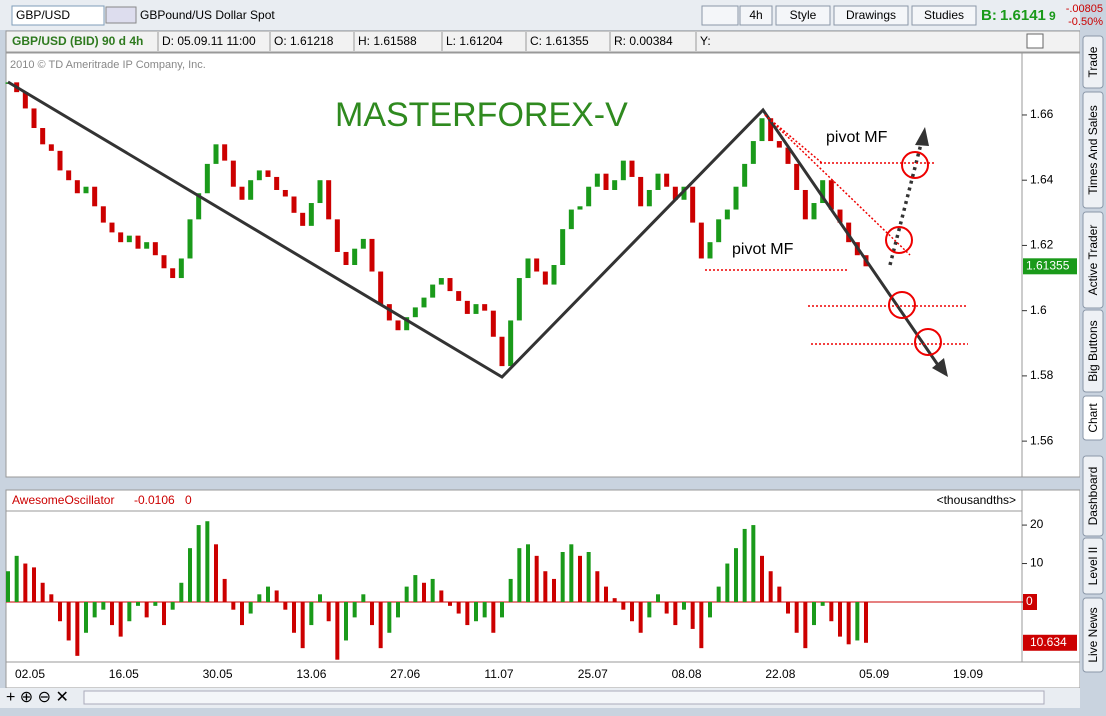 This screenshot has width=1106, height=716. What do you see at coordinates (837, 185) in the screenshot?
I see `channel-line` at bounding box center [837, 185].